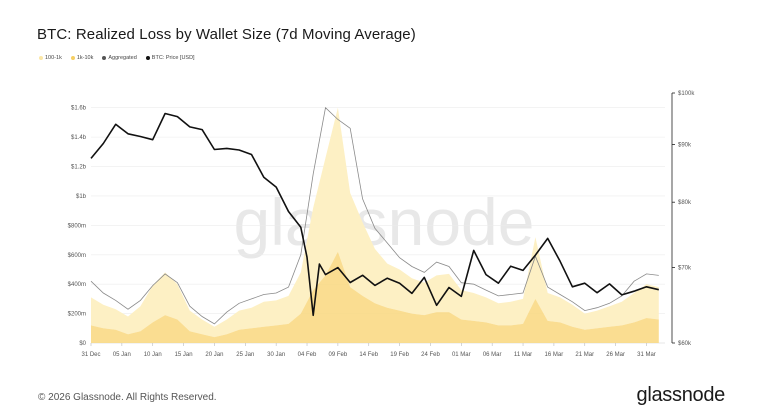 The height and width of the screenshot is (419, 759). What do you see at coordinates (82, 344) in the screenshot?
I see `y-left-tick-label: $0` at bounding box center [82, 344].